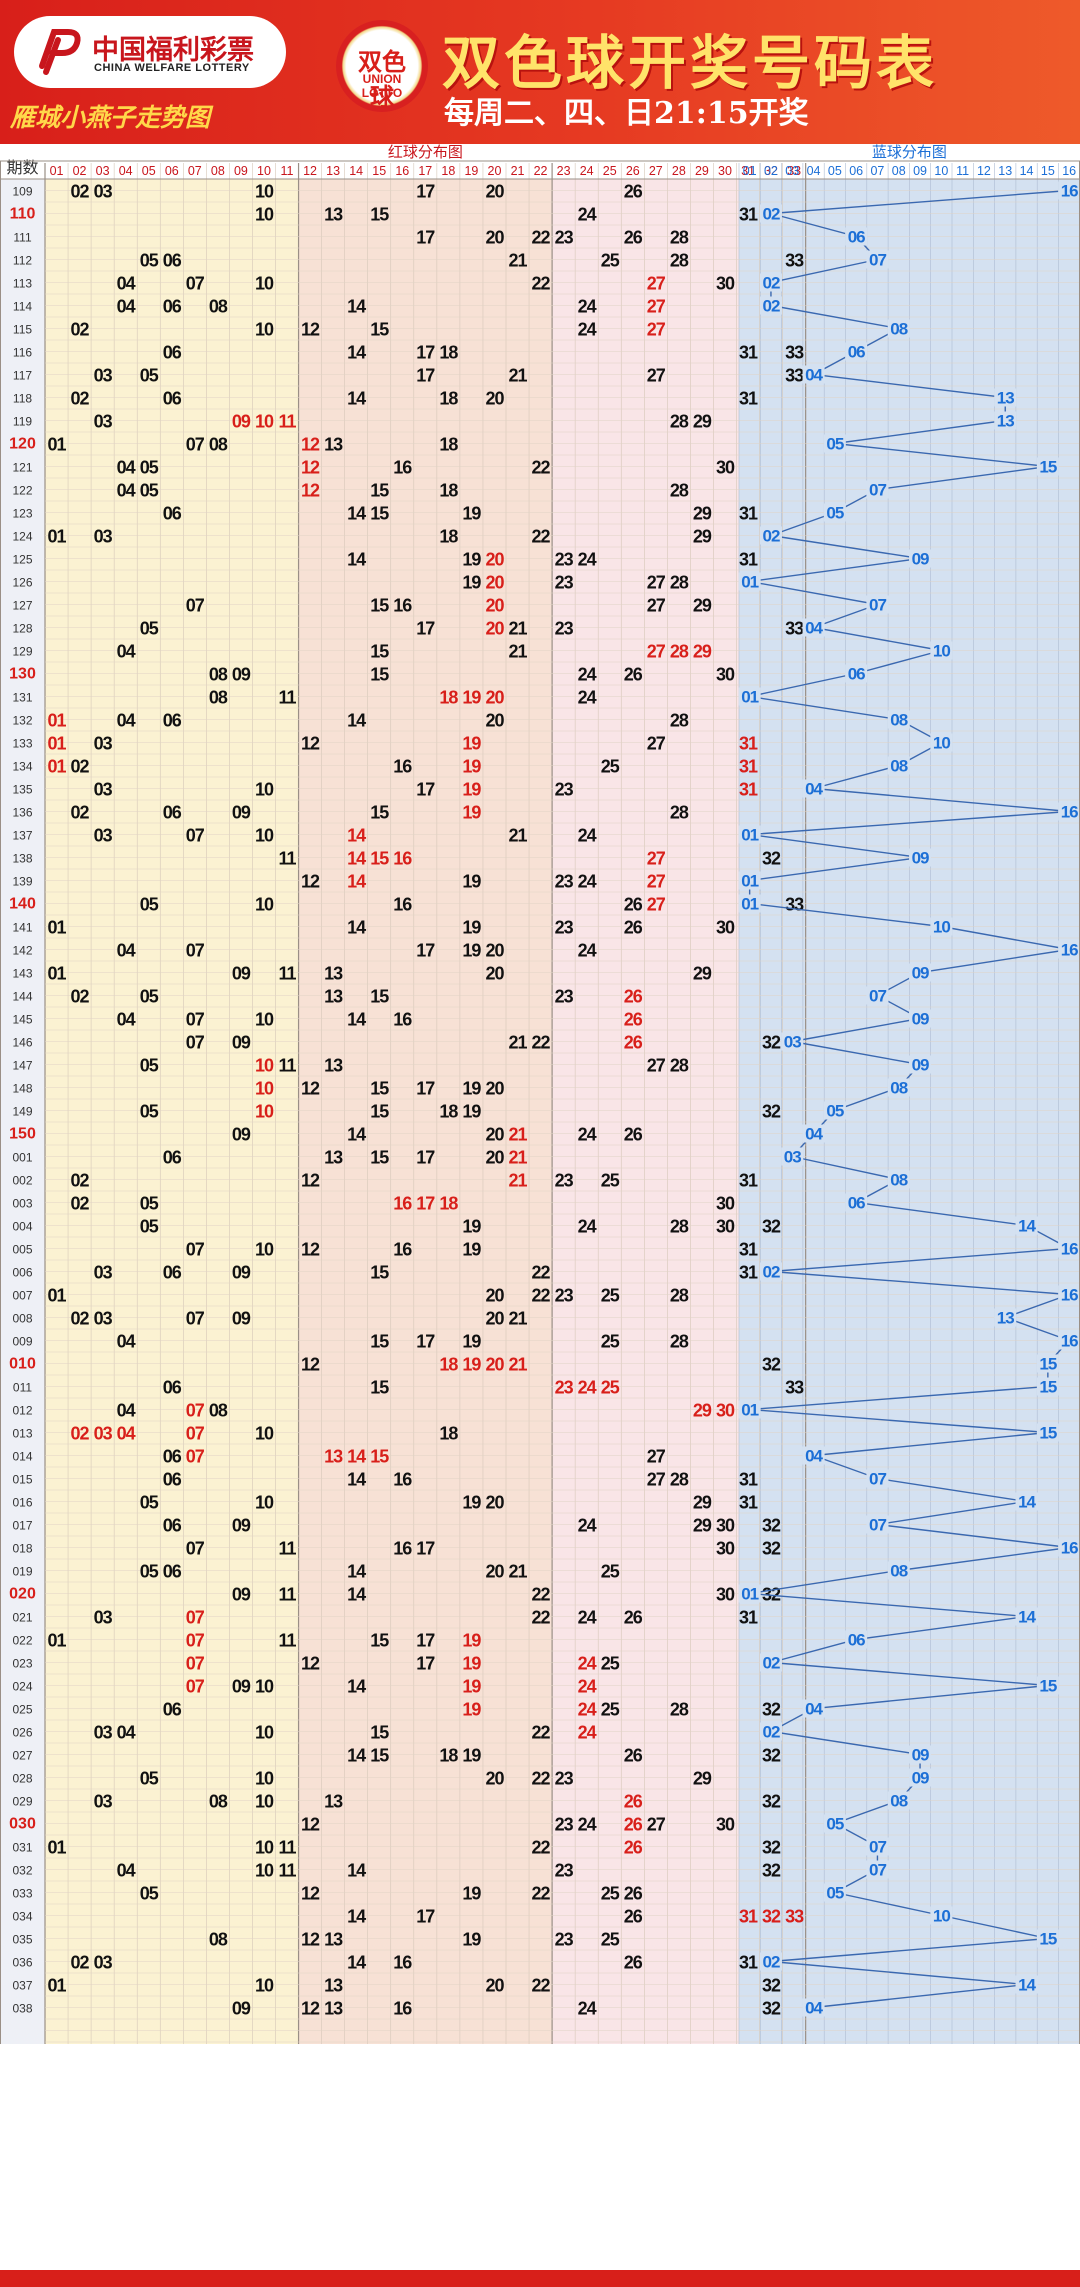 The image size is (1080, 2287). Describe the element at coordinates (397, 1871) in the screenshot. I see `draw-row: 032 04 10 11 14 23 32` at that location.